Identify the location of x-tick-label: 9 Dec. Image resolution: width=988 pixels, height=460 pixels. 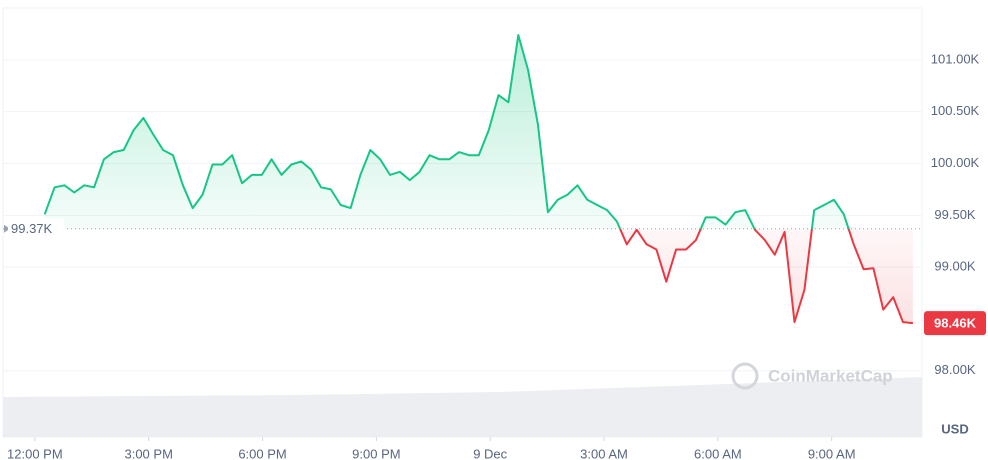
(490, 453).